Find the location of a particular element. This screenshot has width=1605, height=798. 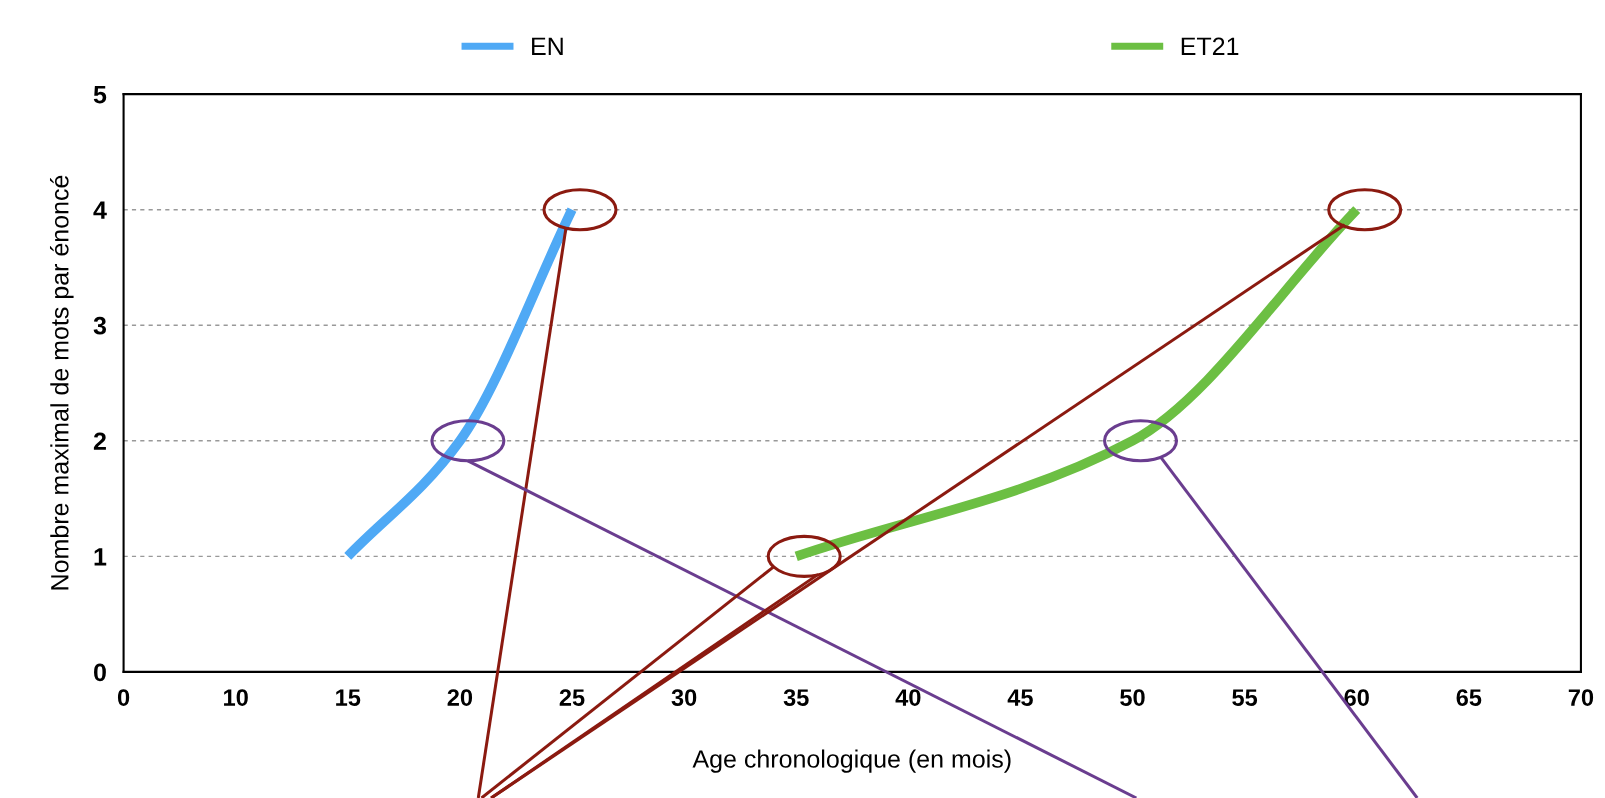

legend-label: EN is located at coordinates (547, 46).